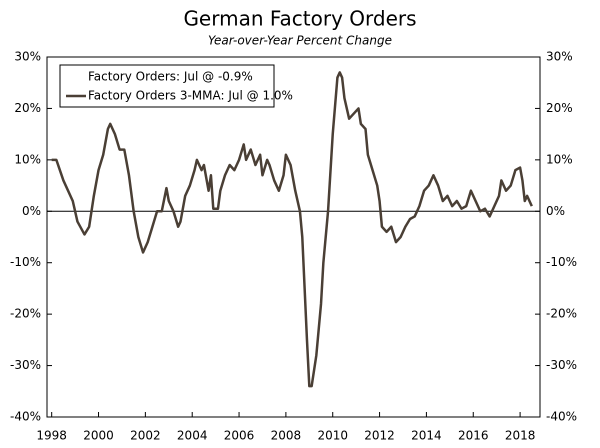 The image size is (600, 448). What do you see at coordinates (299, 19) in the screenshot?
I see `chart-title: German Factory Orders` at bounding box center [299, 19].